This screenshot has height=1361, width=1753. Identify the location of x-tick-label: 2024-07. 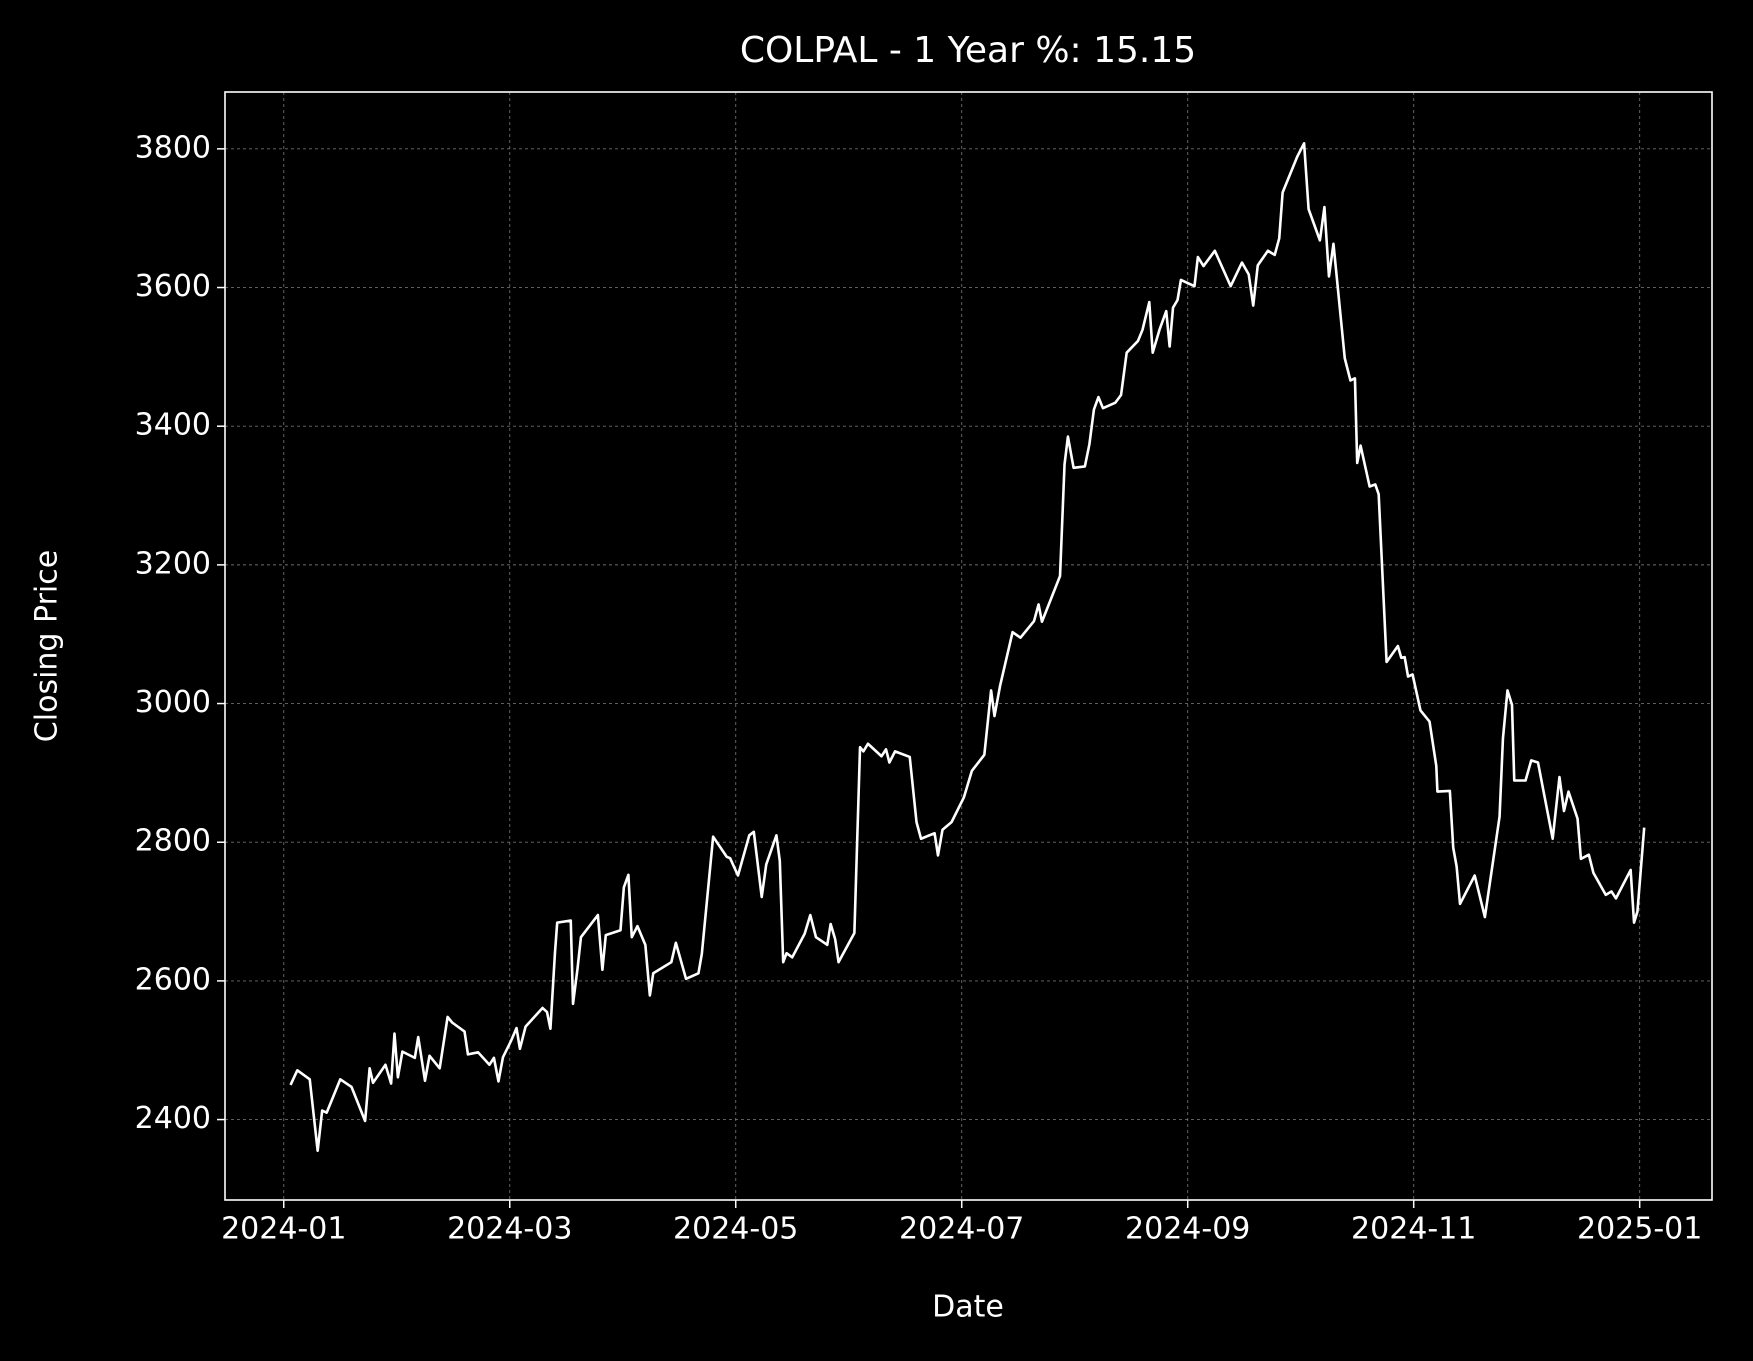
(961, 1229).